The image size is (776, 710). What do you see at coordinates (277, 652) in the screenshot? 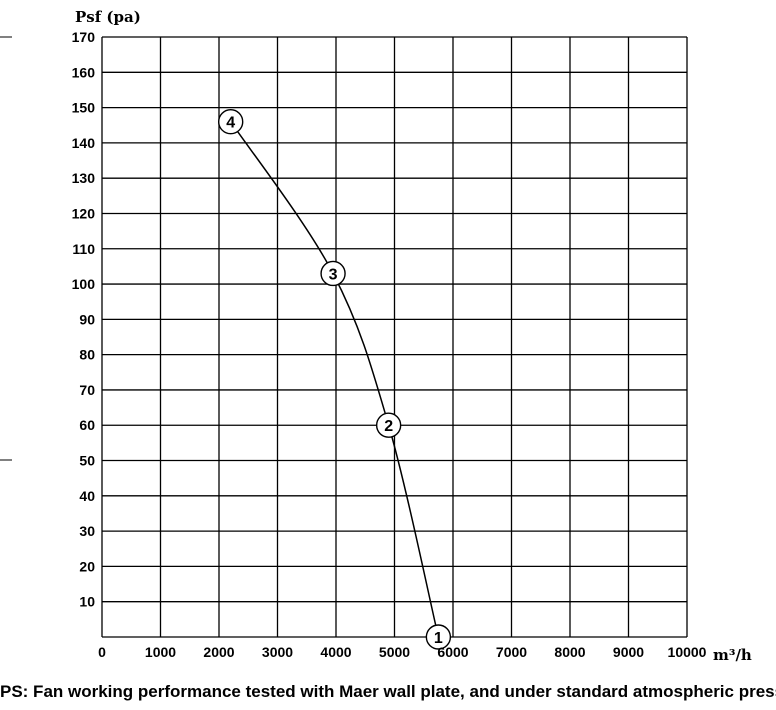
I see `x-tick-label: 3000` at bounding box center [277, 652].